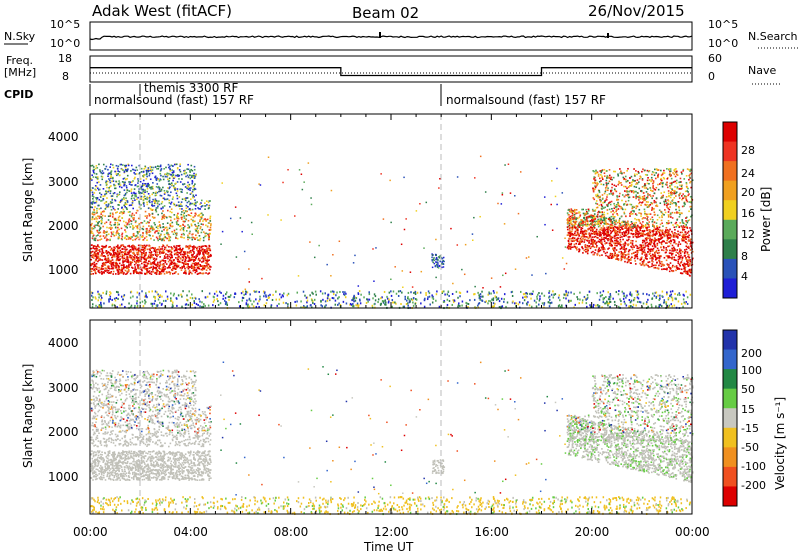 The image size is (800, 554). Describe the element at coordinates (592, 532) in the screenshot. I see `x-tick-label: 20:00` at that location.